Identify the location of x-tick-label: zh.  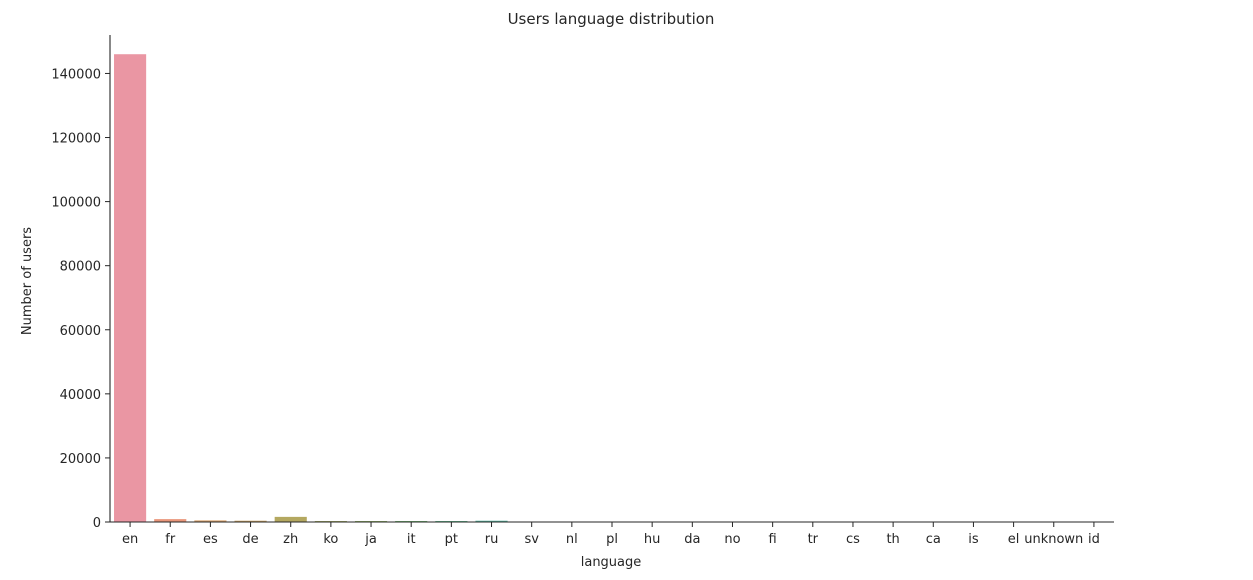
(290, 539).